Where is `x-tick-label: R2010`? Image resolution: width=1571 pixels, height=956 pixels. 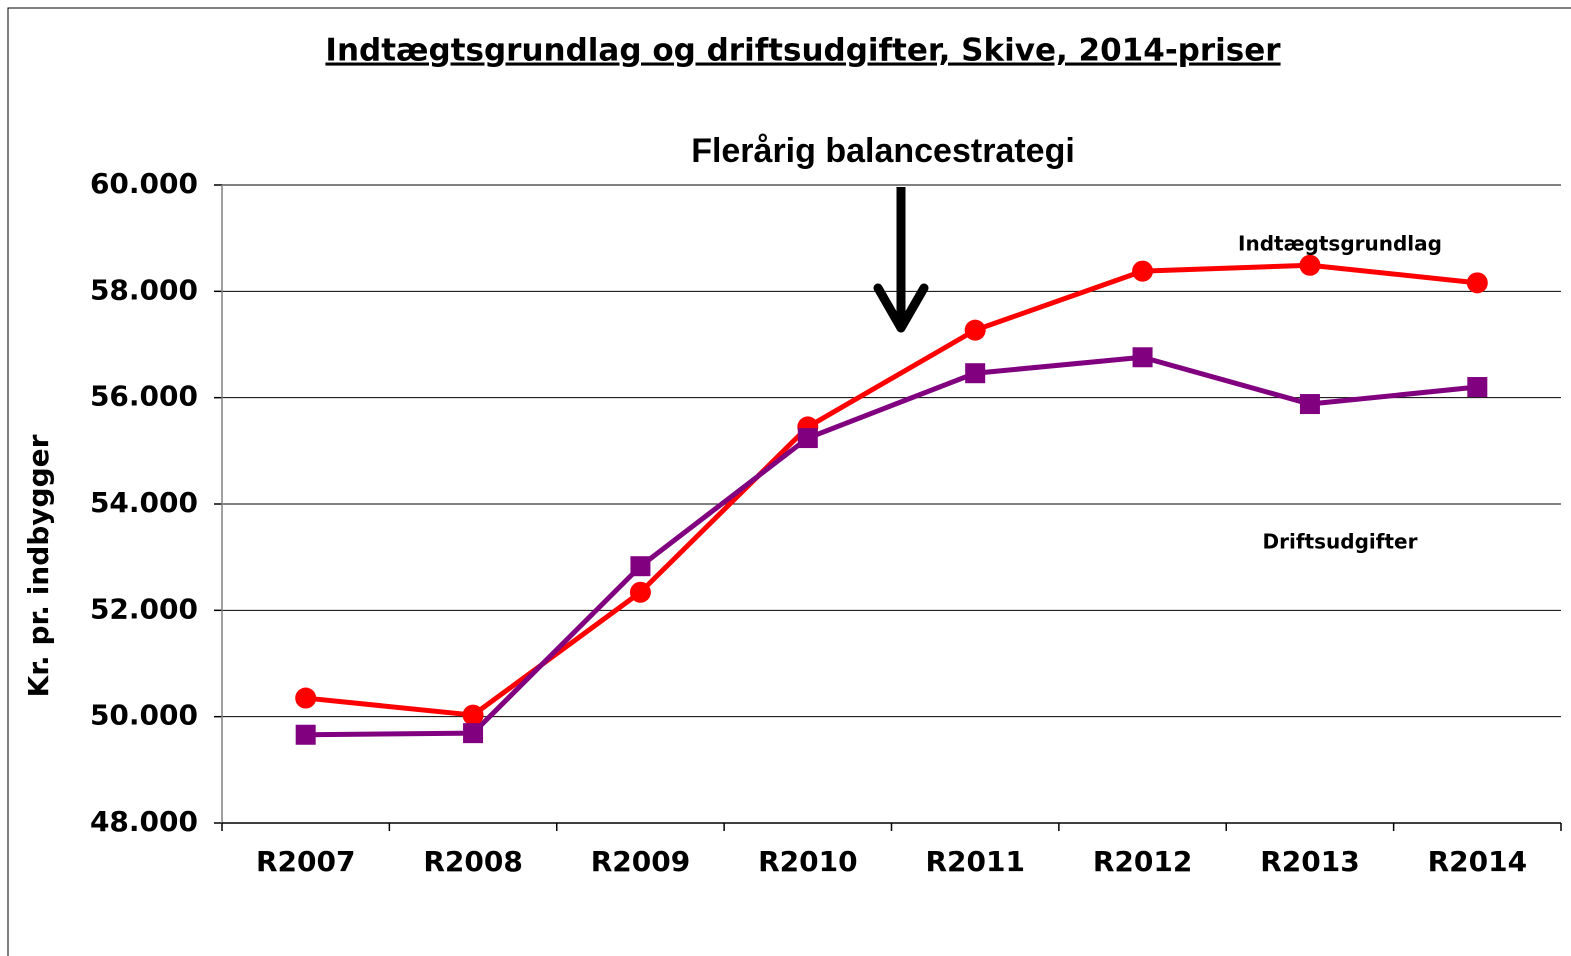 x-tick-label: R2010 is located at coordinates (808, 861).